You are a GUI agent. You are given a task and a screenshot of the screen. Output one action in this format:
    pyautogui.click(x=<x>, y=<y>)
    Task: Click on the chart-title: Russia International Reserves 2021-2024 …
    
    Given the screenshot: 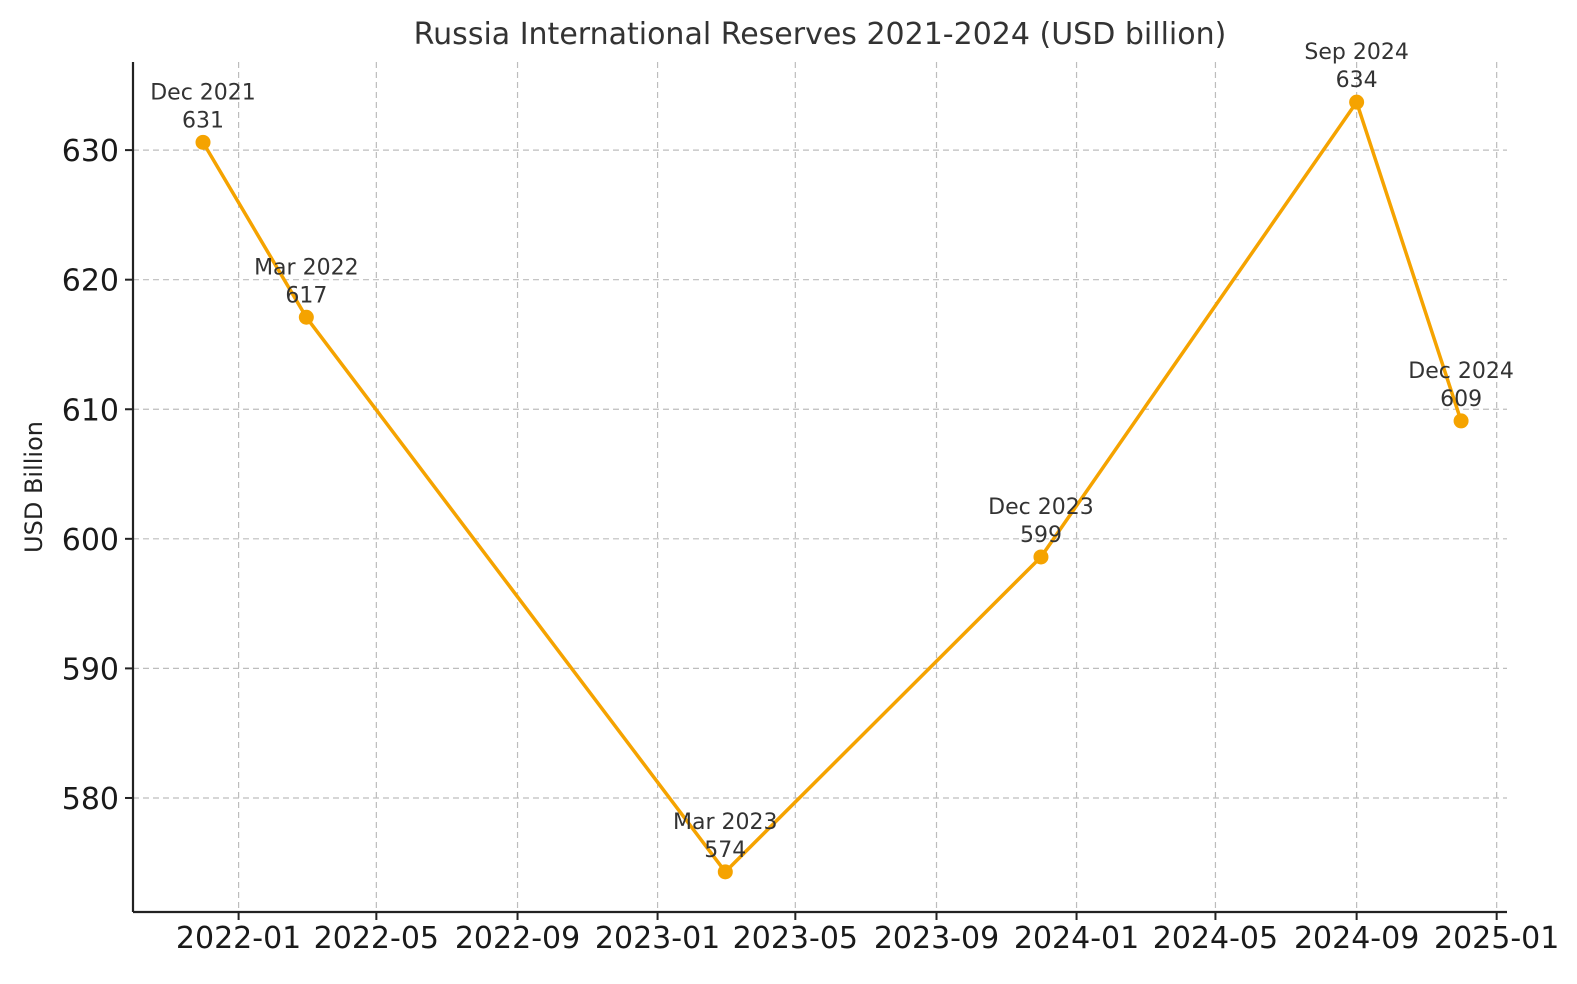 What is the action you would take?
    pyautogui.click(x=820, y=34)
    